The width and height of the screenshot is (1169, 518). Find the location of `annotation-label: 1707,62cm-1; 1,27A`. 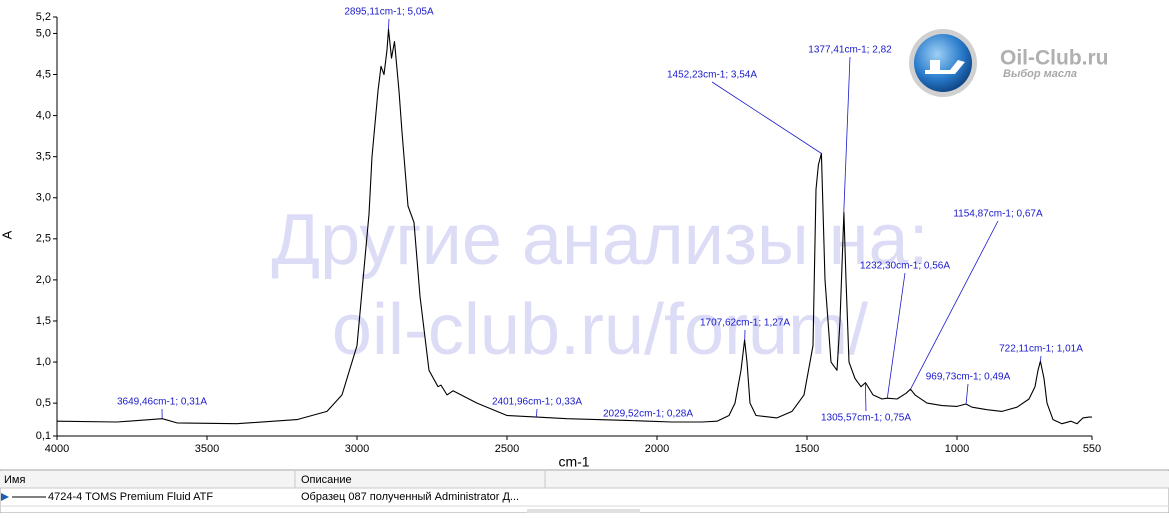

annotation-label: 1707,62cm-1; 1,27A is located at coordinates (745, 323).